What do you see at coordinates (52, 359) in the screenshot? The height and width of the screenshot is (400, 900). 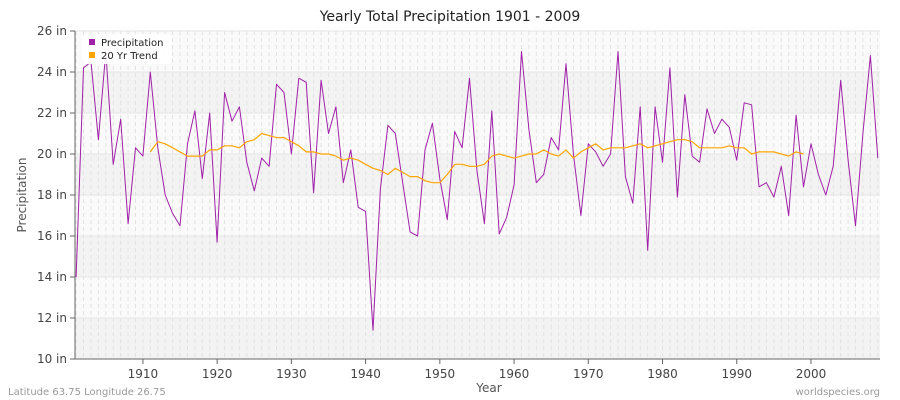 I see `y-tick-label: 10 in` at bounding box center [52, 359].